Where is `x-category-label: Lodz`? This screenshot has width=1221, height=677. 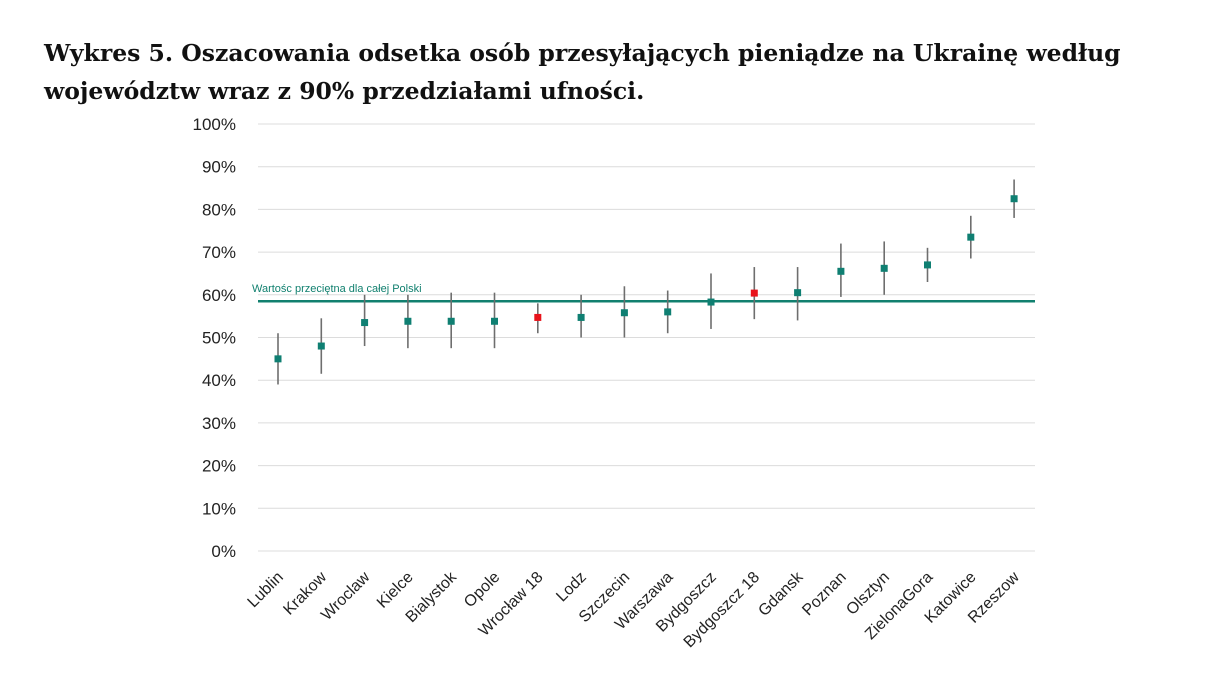 x-category-label: Lodz is located at coordinates (571, 587).